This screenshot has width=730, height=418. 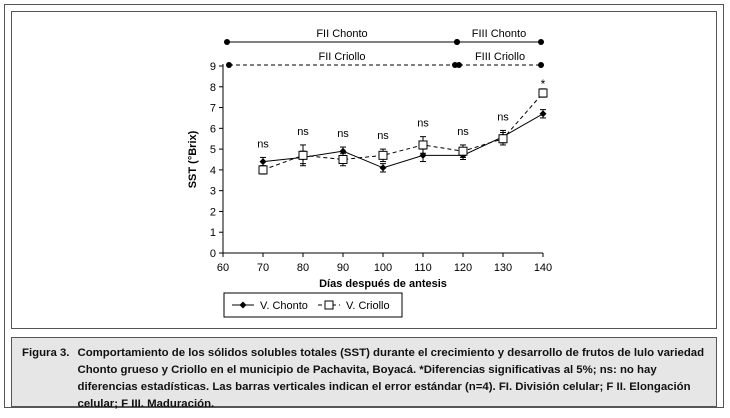 I want to click on legend-label: V. Criollo, so click(x=368, y=306).